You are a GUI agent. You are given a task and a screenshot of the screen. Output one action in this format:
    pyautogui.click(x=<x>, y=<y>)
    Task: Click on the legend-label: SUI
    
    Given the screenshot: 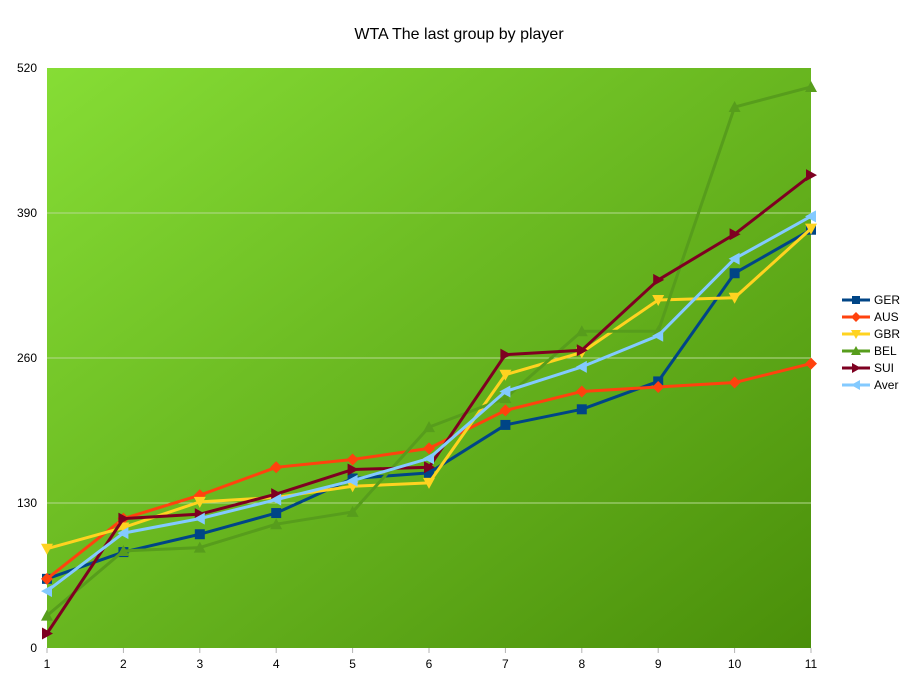 What is the action you would take?
    pyautogui.click(x=884, y=368)
    